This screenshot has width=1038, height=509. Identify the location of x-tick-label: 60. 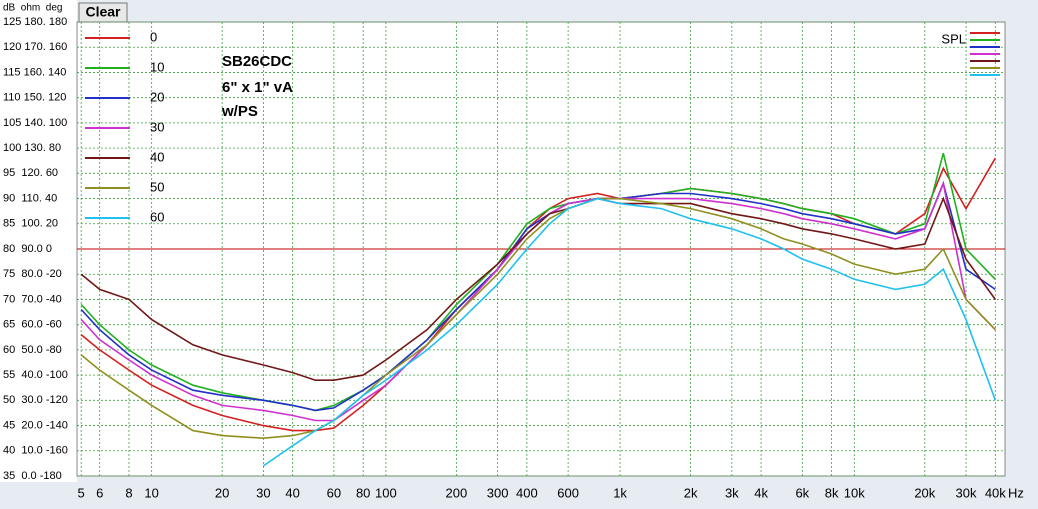
(334, 492).